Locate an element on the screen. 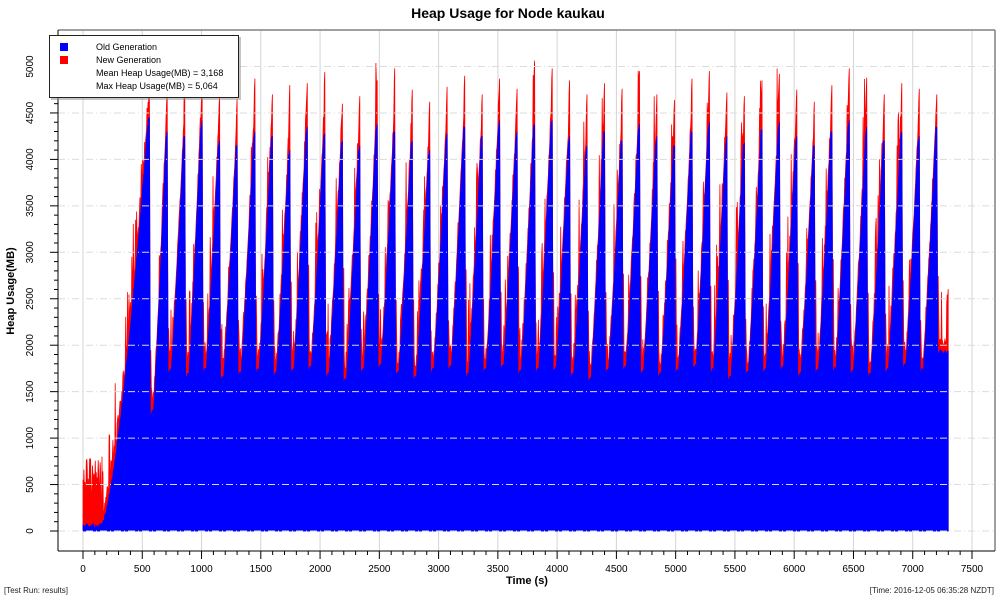  y-tick-label: 2500 is located at coordinates (30, 298).